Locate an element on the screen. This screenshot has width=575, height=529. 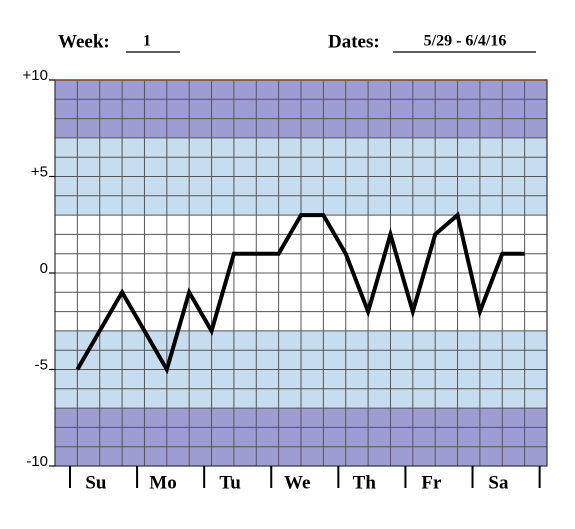
dates-label: Dates: is located at coordinates (354, 41).